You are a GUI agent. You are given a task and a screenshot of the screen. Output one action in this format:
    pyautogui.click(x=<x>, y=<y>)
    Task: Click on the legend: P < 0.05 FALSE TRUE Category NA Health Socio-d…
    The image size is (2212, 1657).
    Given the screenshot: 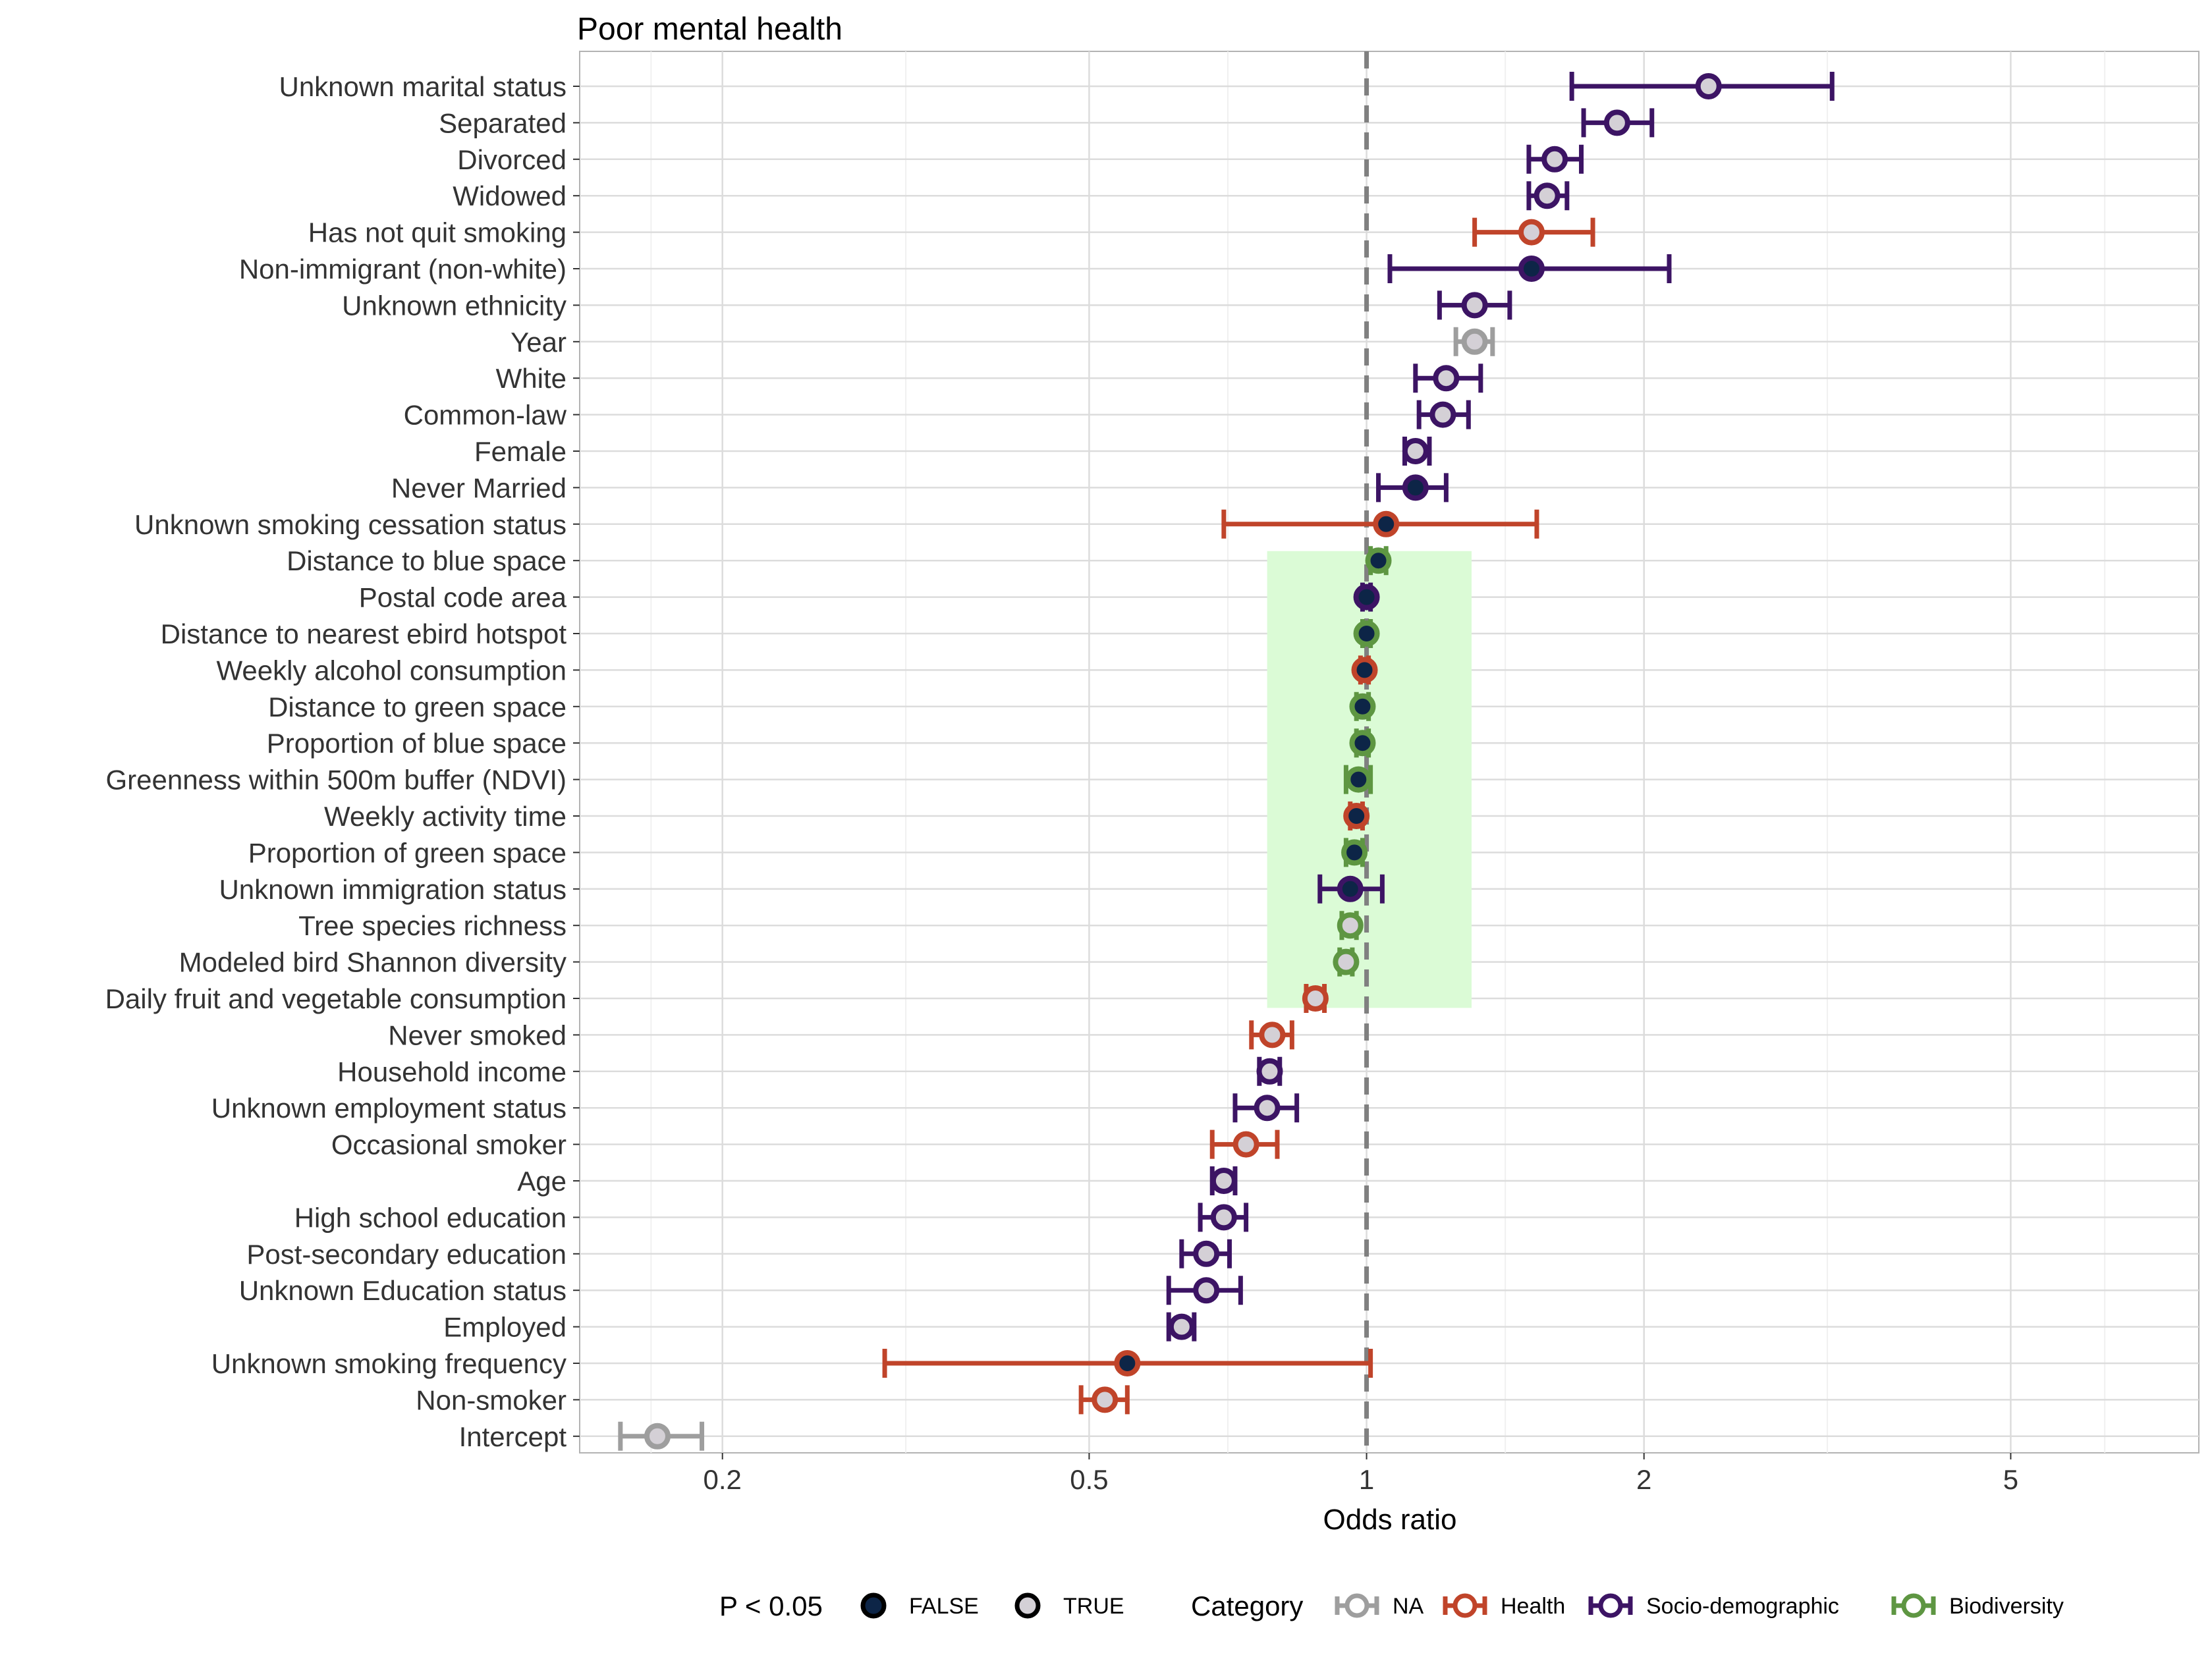 What is the action you would take?
    pyautogui.click(x=1391, y=1605)
    